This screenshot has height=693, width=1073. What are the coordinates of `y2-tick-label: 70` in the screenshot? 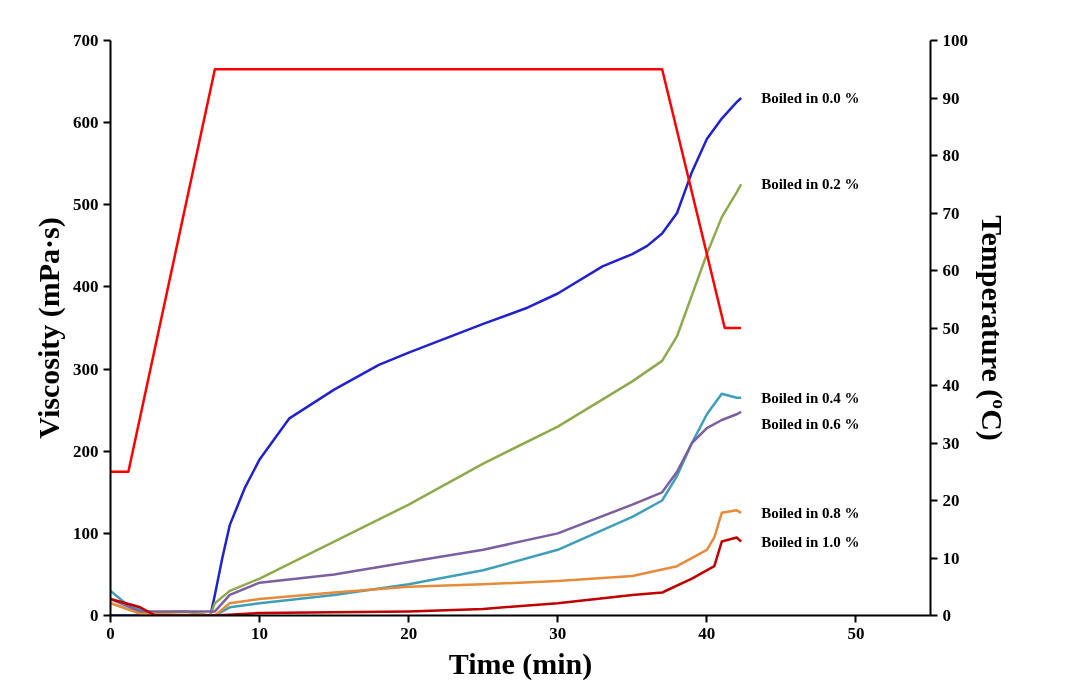 It's located at (951, 213).